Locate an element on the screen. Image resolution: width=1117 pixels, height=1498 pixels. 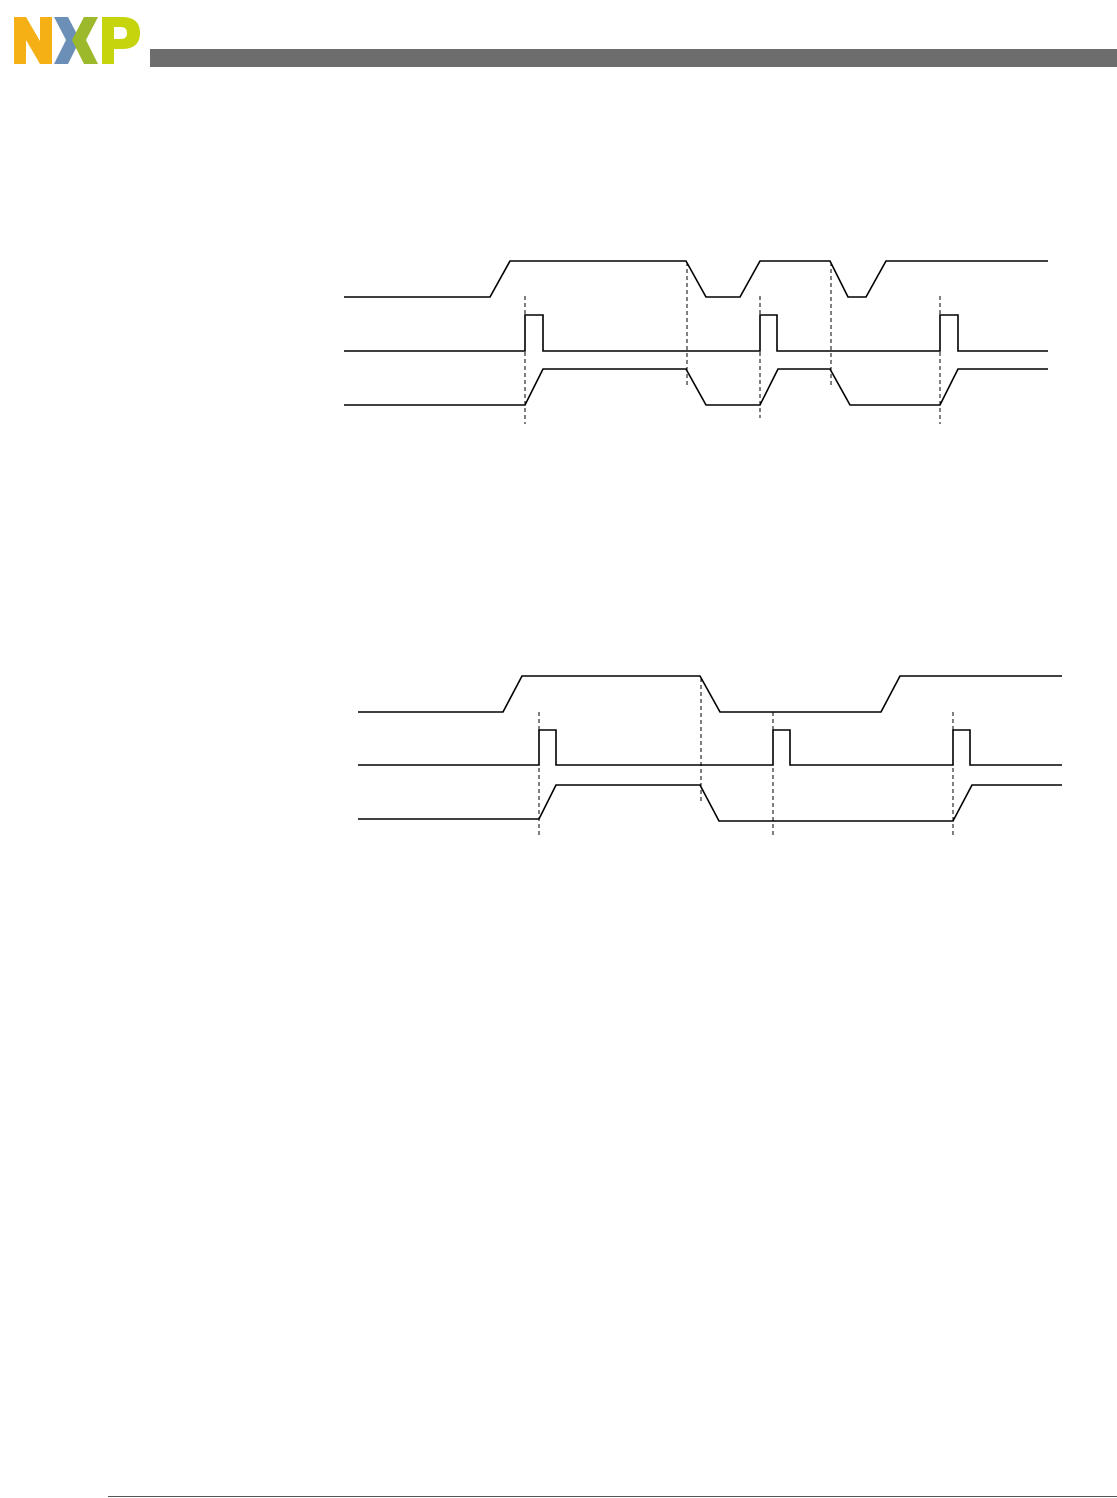
logo-p-shape is located at coordinates (121, 40).